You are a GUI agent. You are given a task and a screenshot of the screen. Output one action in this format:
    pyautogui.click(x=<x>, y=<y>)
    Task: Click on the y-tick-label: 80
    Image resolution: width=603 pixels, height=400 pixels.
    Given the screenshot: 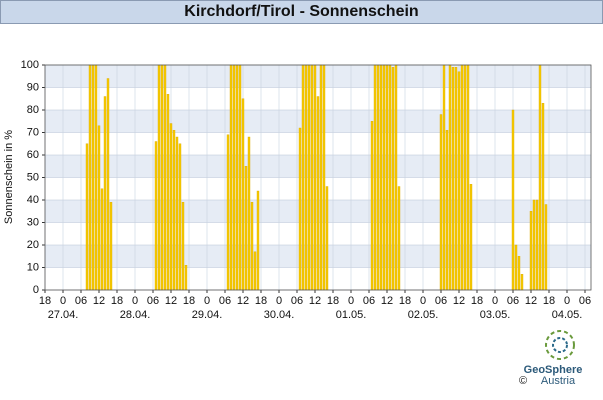 What is the action you would take?
    pyautogui.click(x=33, y=110)
    